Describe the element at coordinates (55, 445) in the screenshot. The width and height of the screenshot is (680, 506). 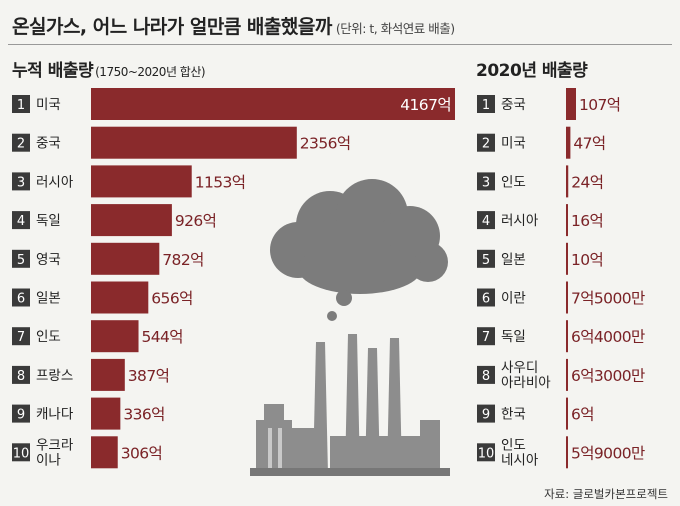
I see `cumulative-country-label: 우크라` at that location.